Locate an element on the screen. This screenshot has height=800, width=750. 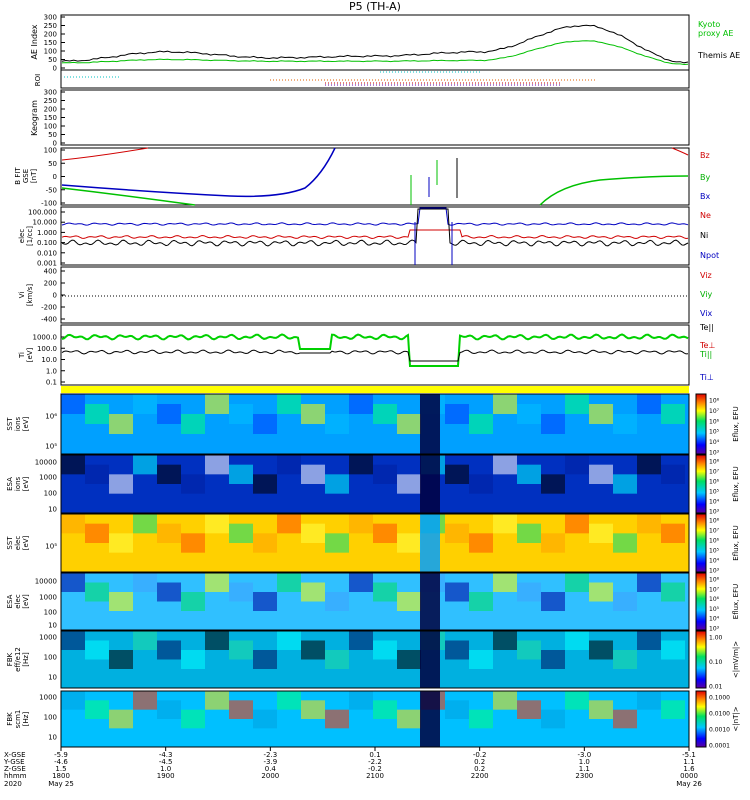
density-ni-line is located at coordinates (375, 227).